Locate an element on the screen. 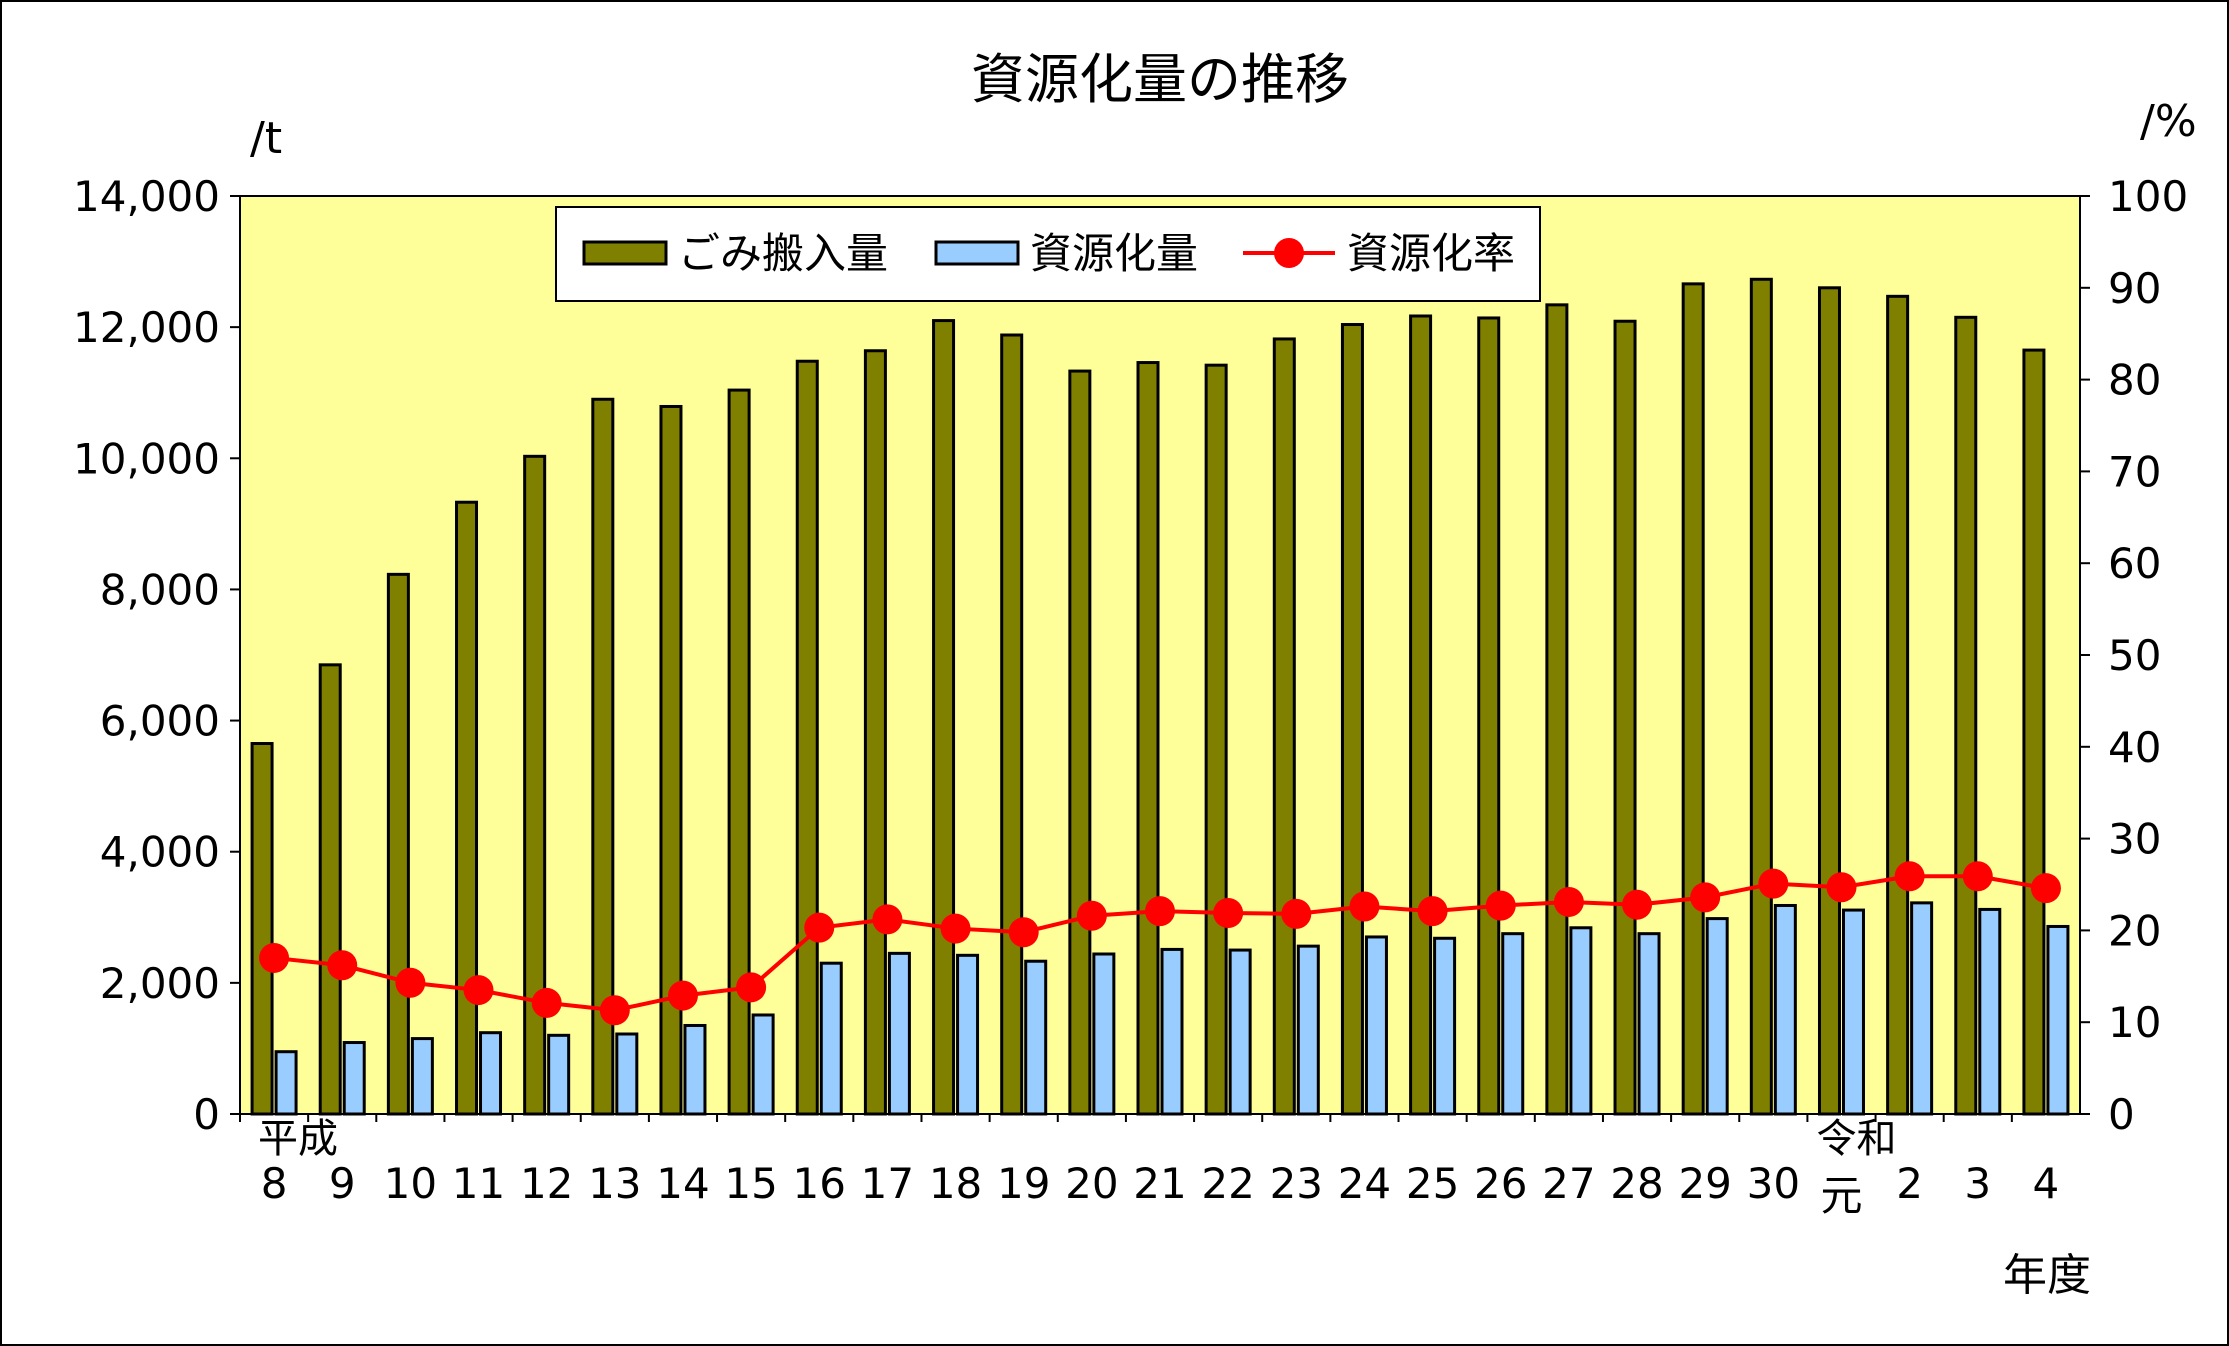 The height and width of the screenshot is (1346, 2229). x-tick-label: 9 is located at coordinates (342, 1183).